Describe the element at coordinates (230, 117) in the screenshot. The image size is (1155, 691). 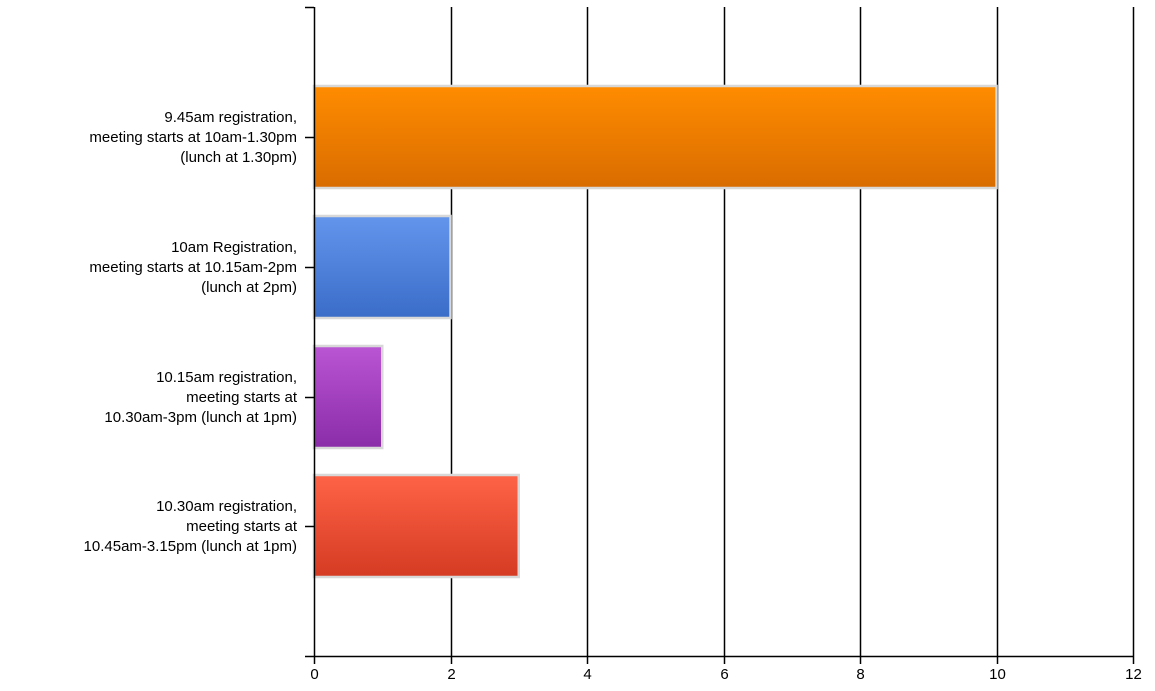
I see `category-label-line: 9.45am registration,` at that location.